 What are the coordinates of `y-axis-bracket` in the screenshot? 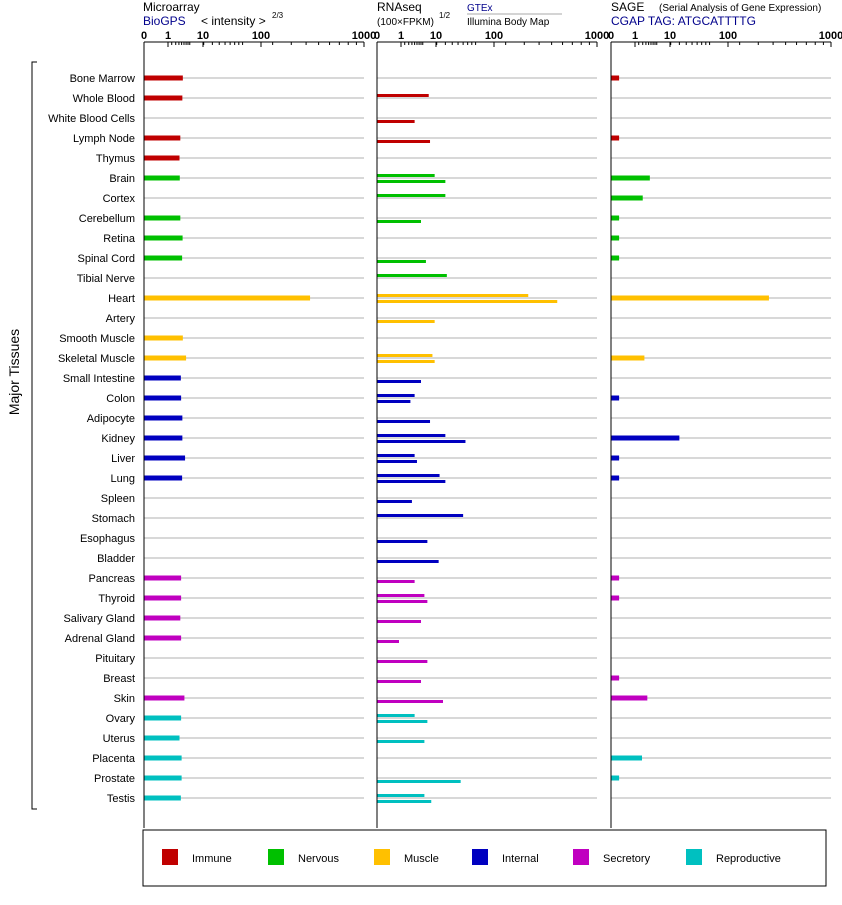 It's located at (34, 435).